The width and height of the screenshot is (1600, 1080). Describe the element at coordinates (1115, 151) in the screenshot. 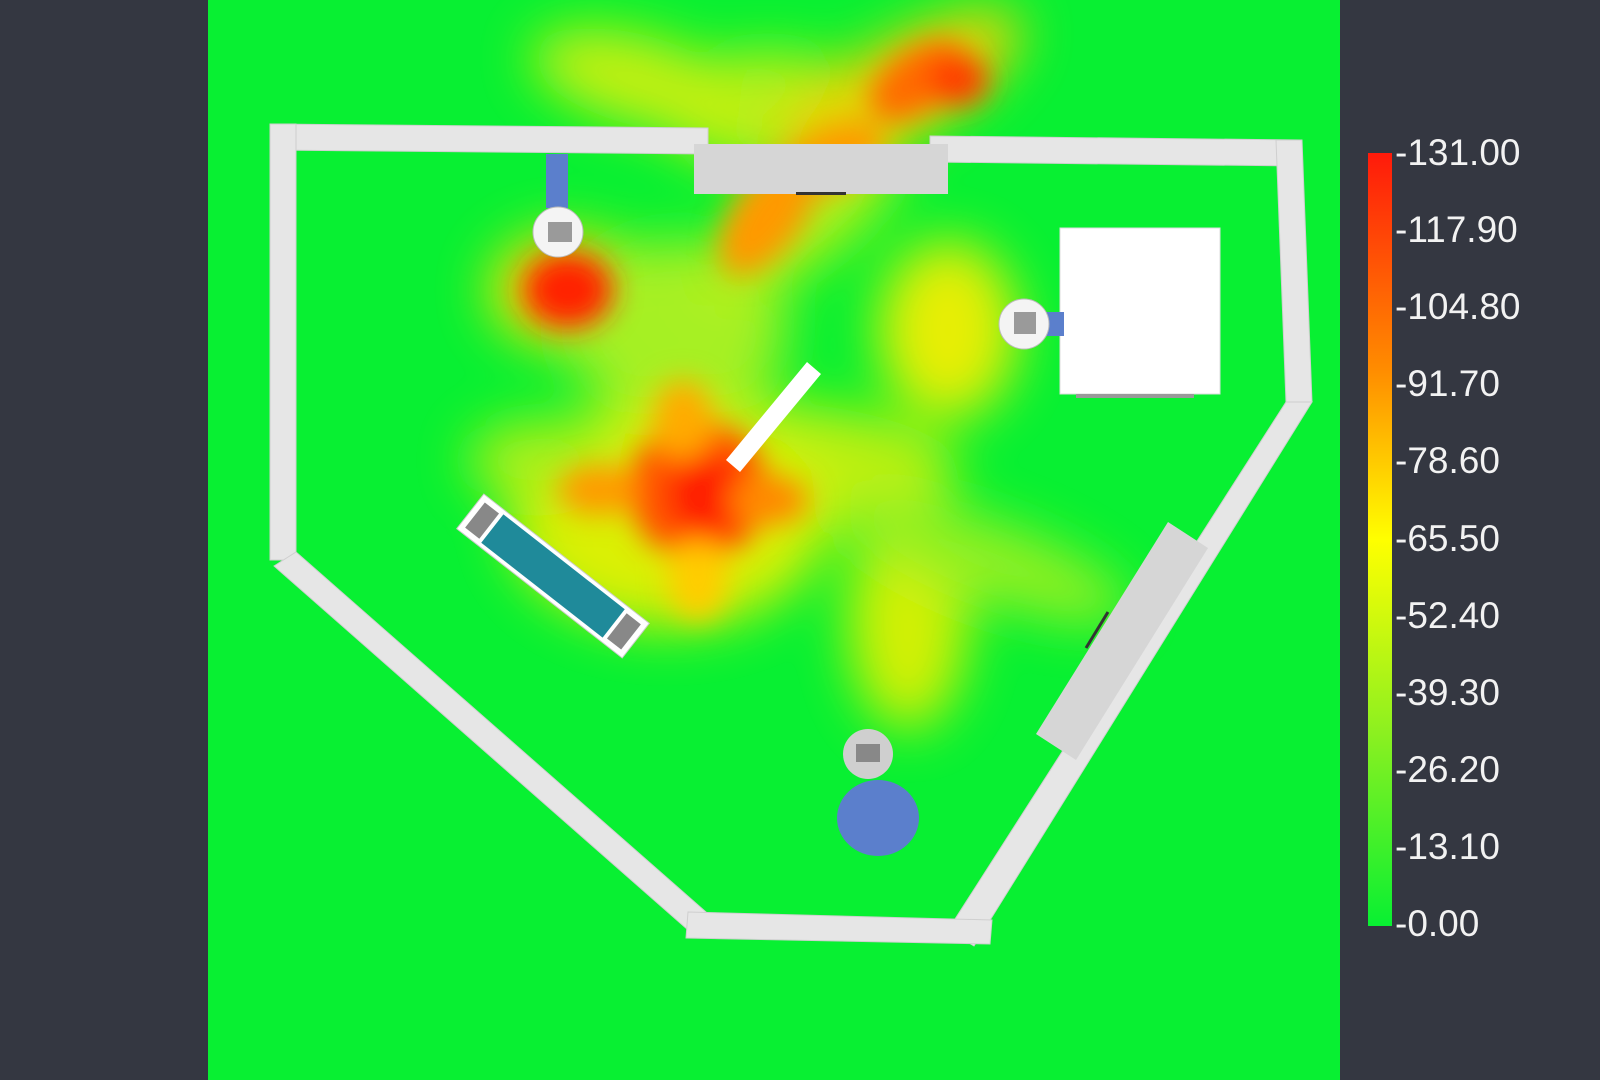

I see `wall-top-right` at that location.